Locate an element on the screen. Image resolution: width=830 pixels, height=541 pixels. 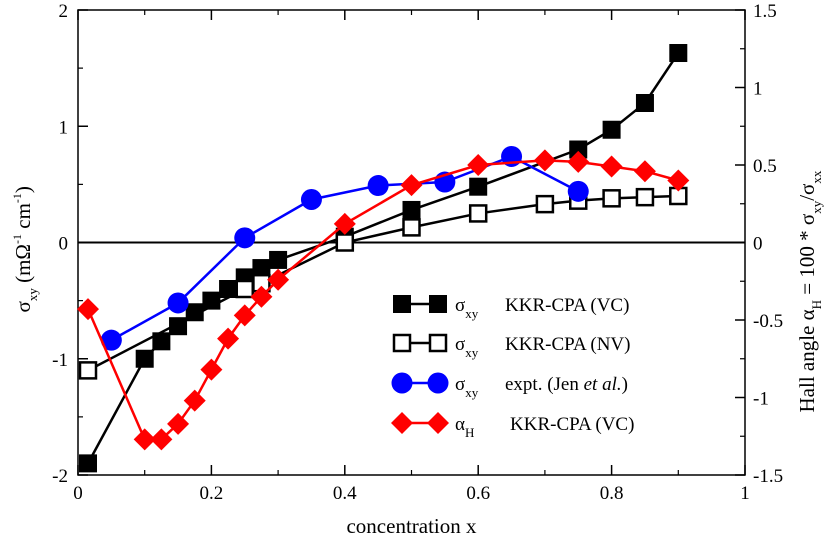
y-left-tick-label: -2 is located at coordinates (60, 476).